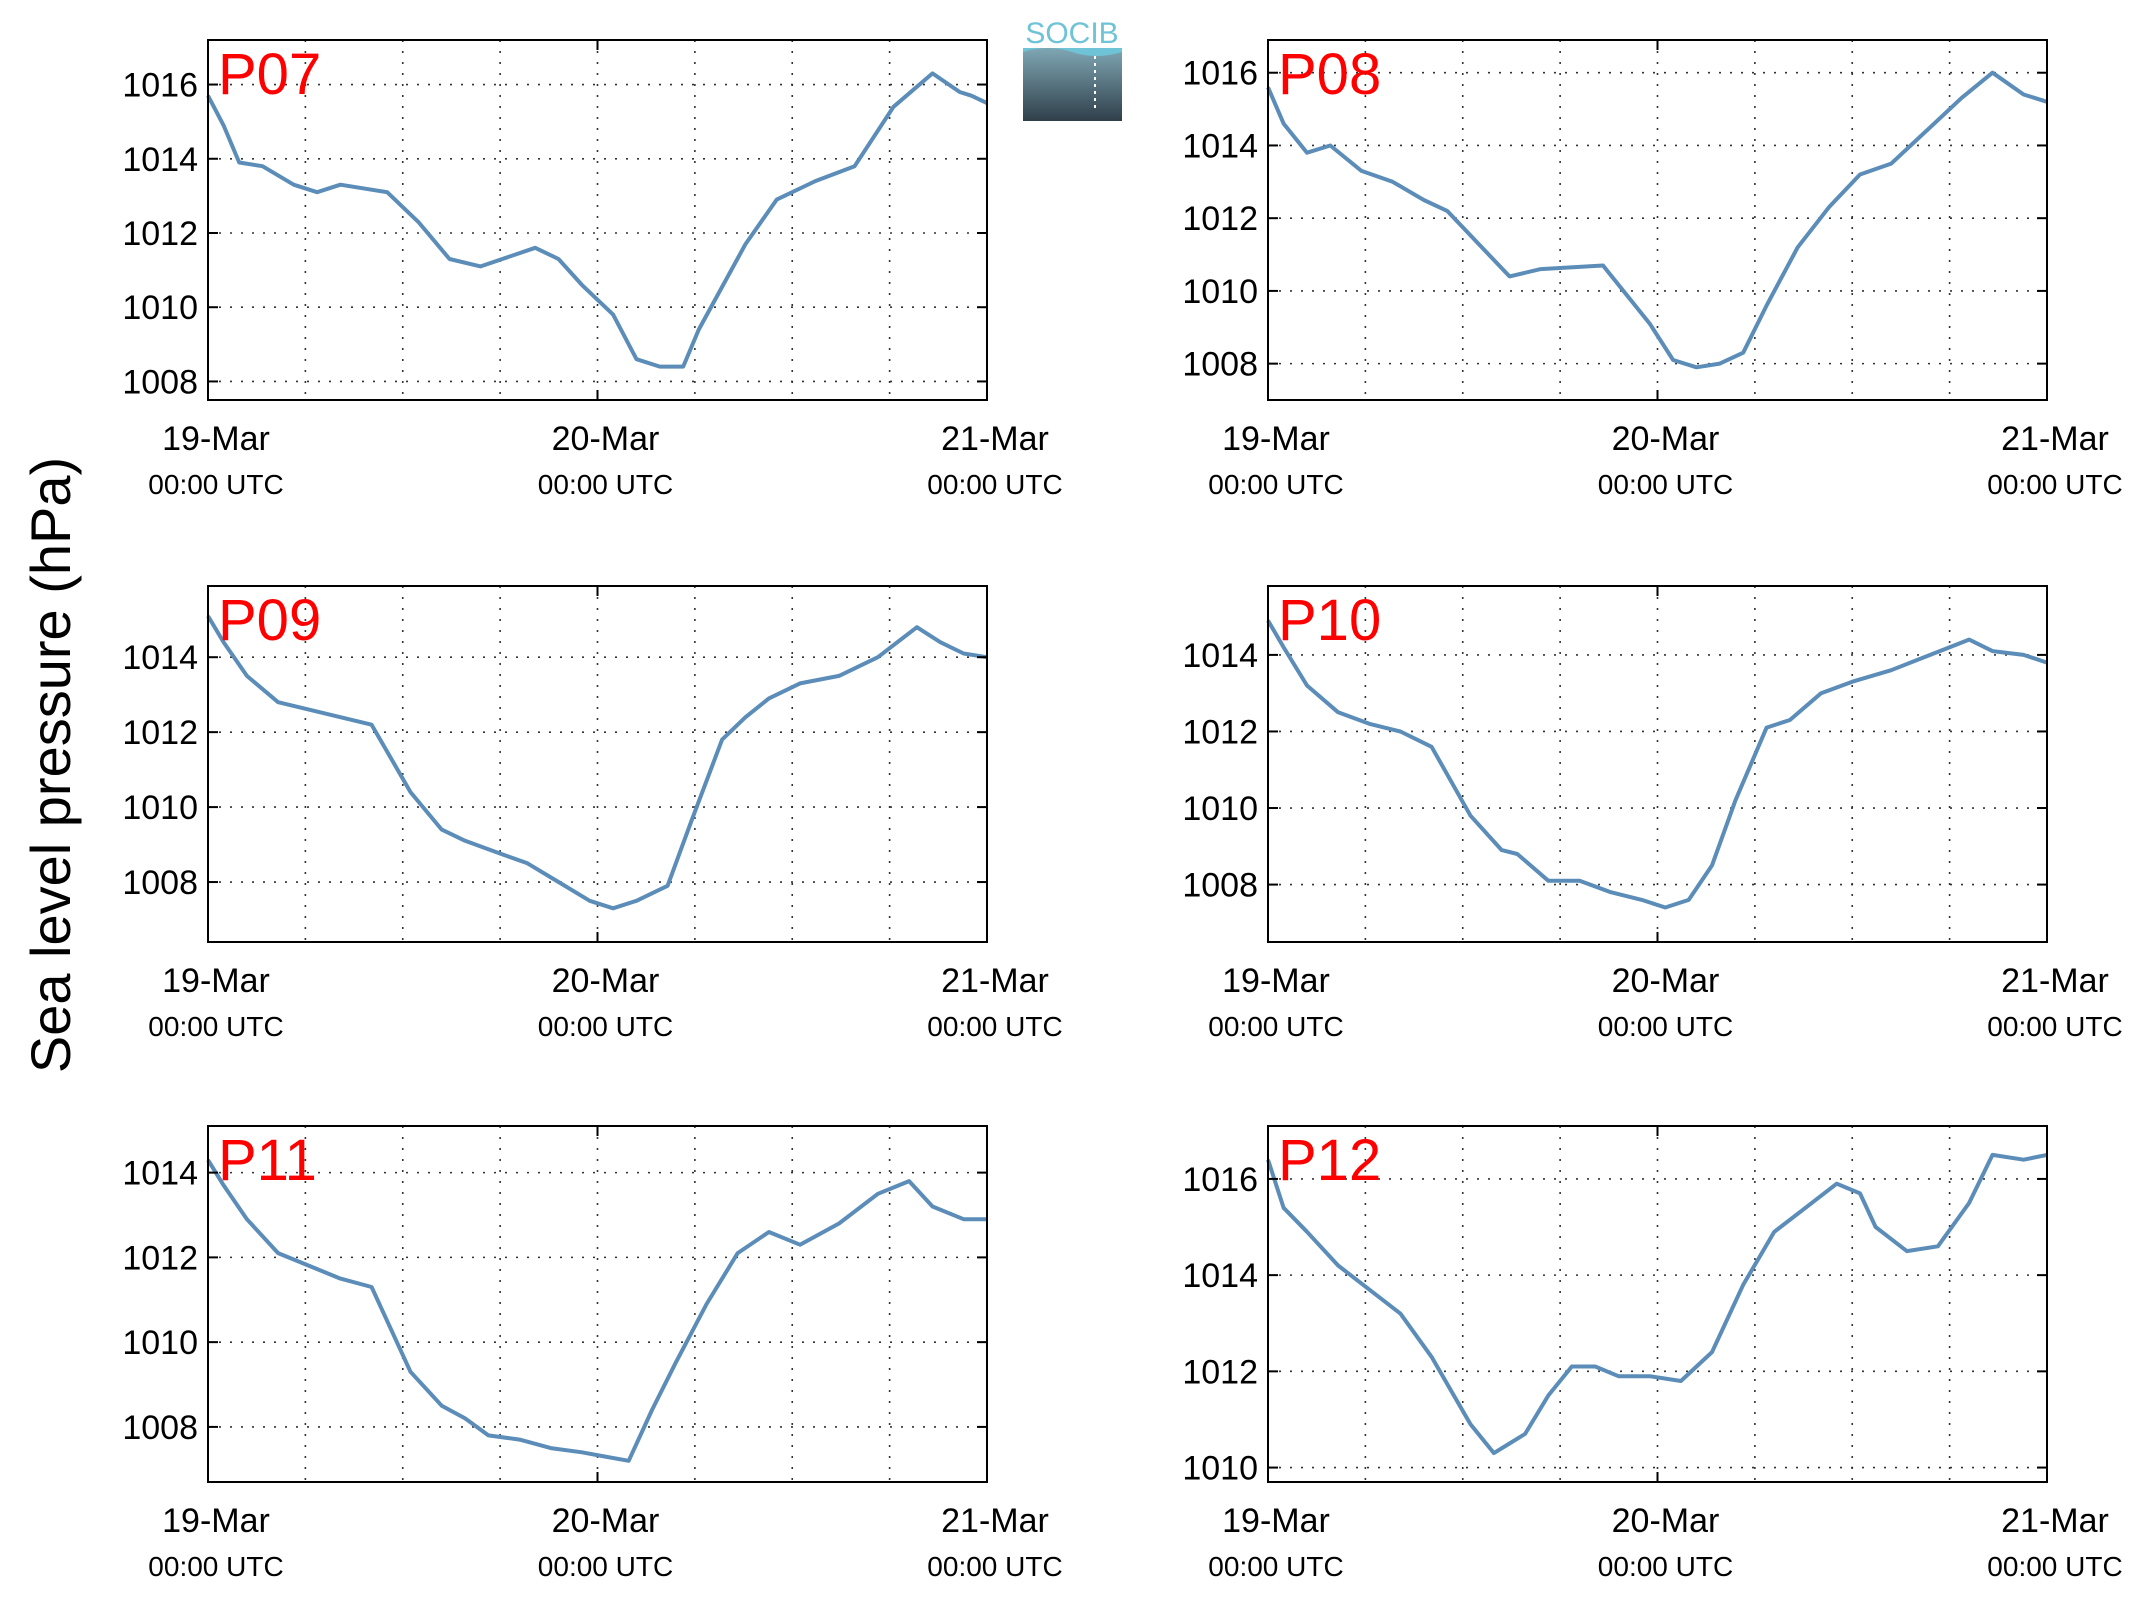 This screenshot has height=1608, width=2133. What do you see at coordinates (597, 762) in the screenshot?
I see `pressure-line-p09` at bounding box center [597, 762].